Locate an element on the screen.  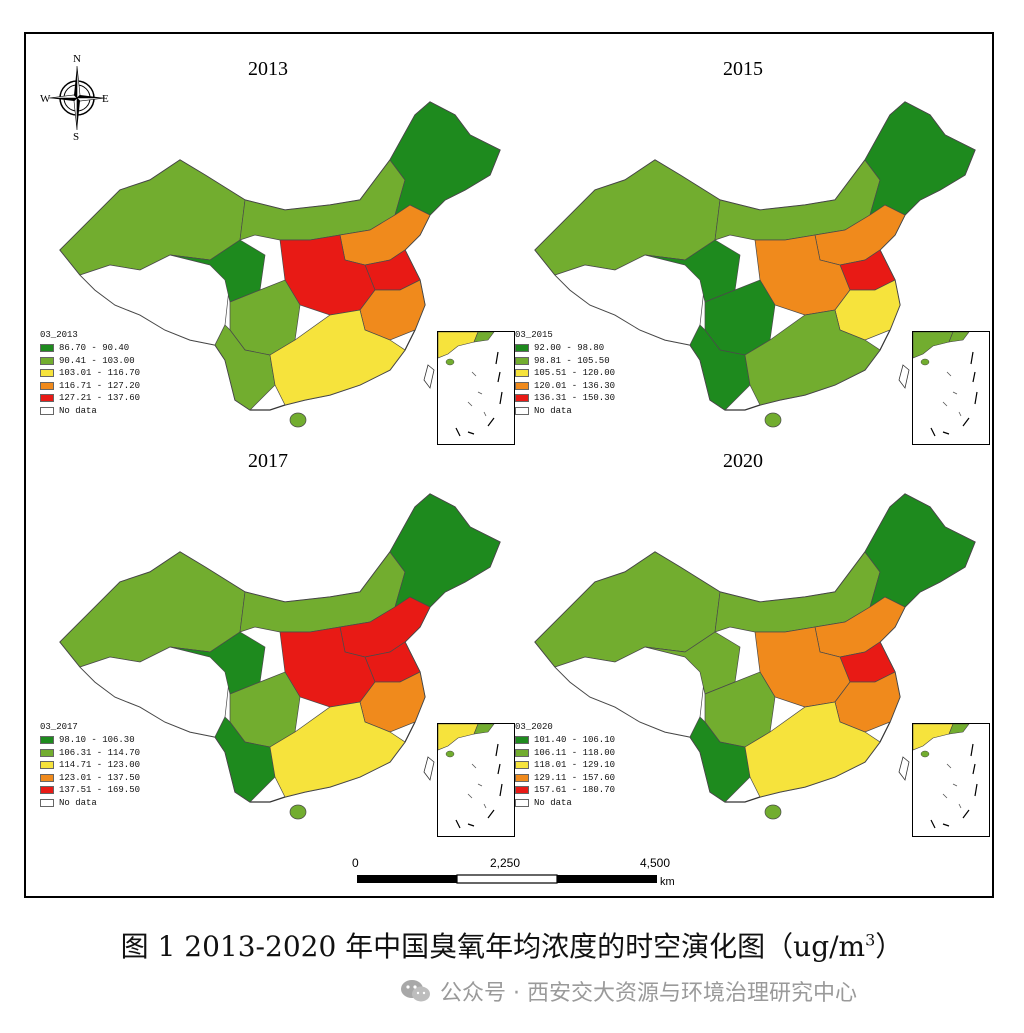
scale-unit: km is located at coordinates (667, 882).